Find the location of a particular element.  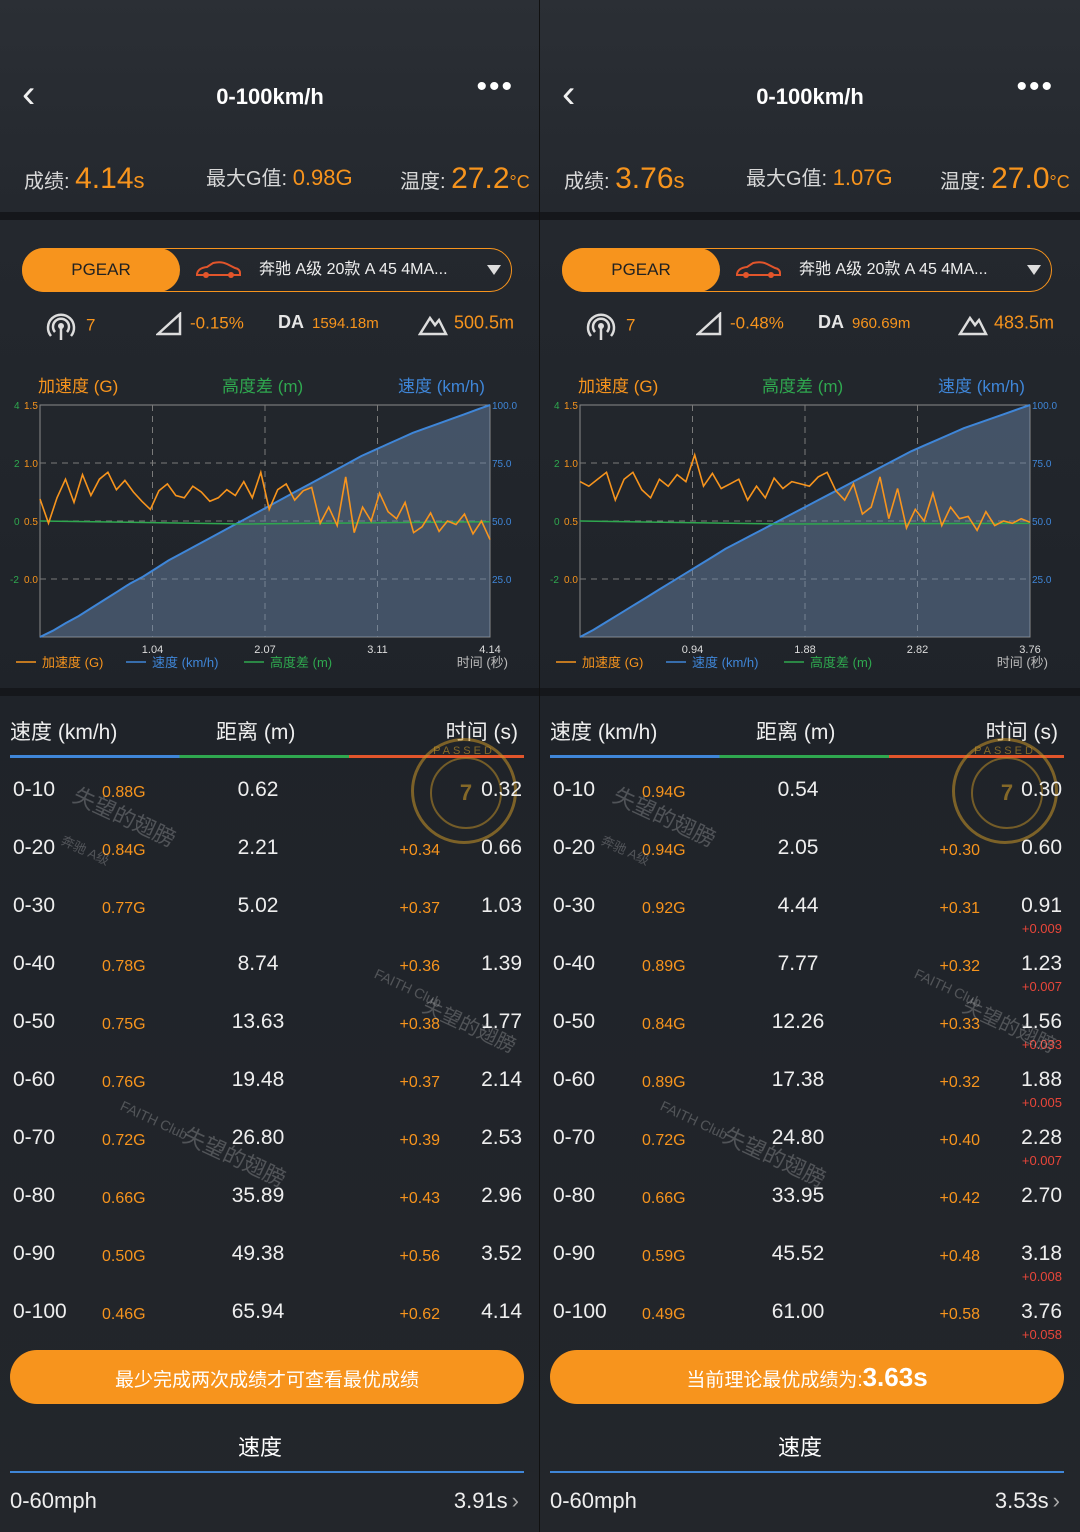

row-speed: 0-20 is located at coordinates (574, 847).